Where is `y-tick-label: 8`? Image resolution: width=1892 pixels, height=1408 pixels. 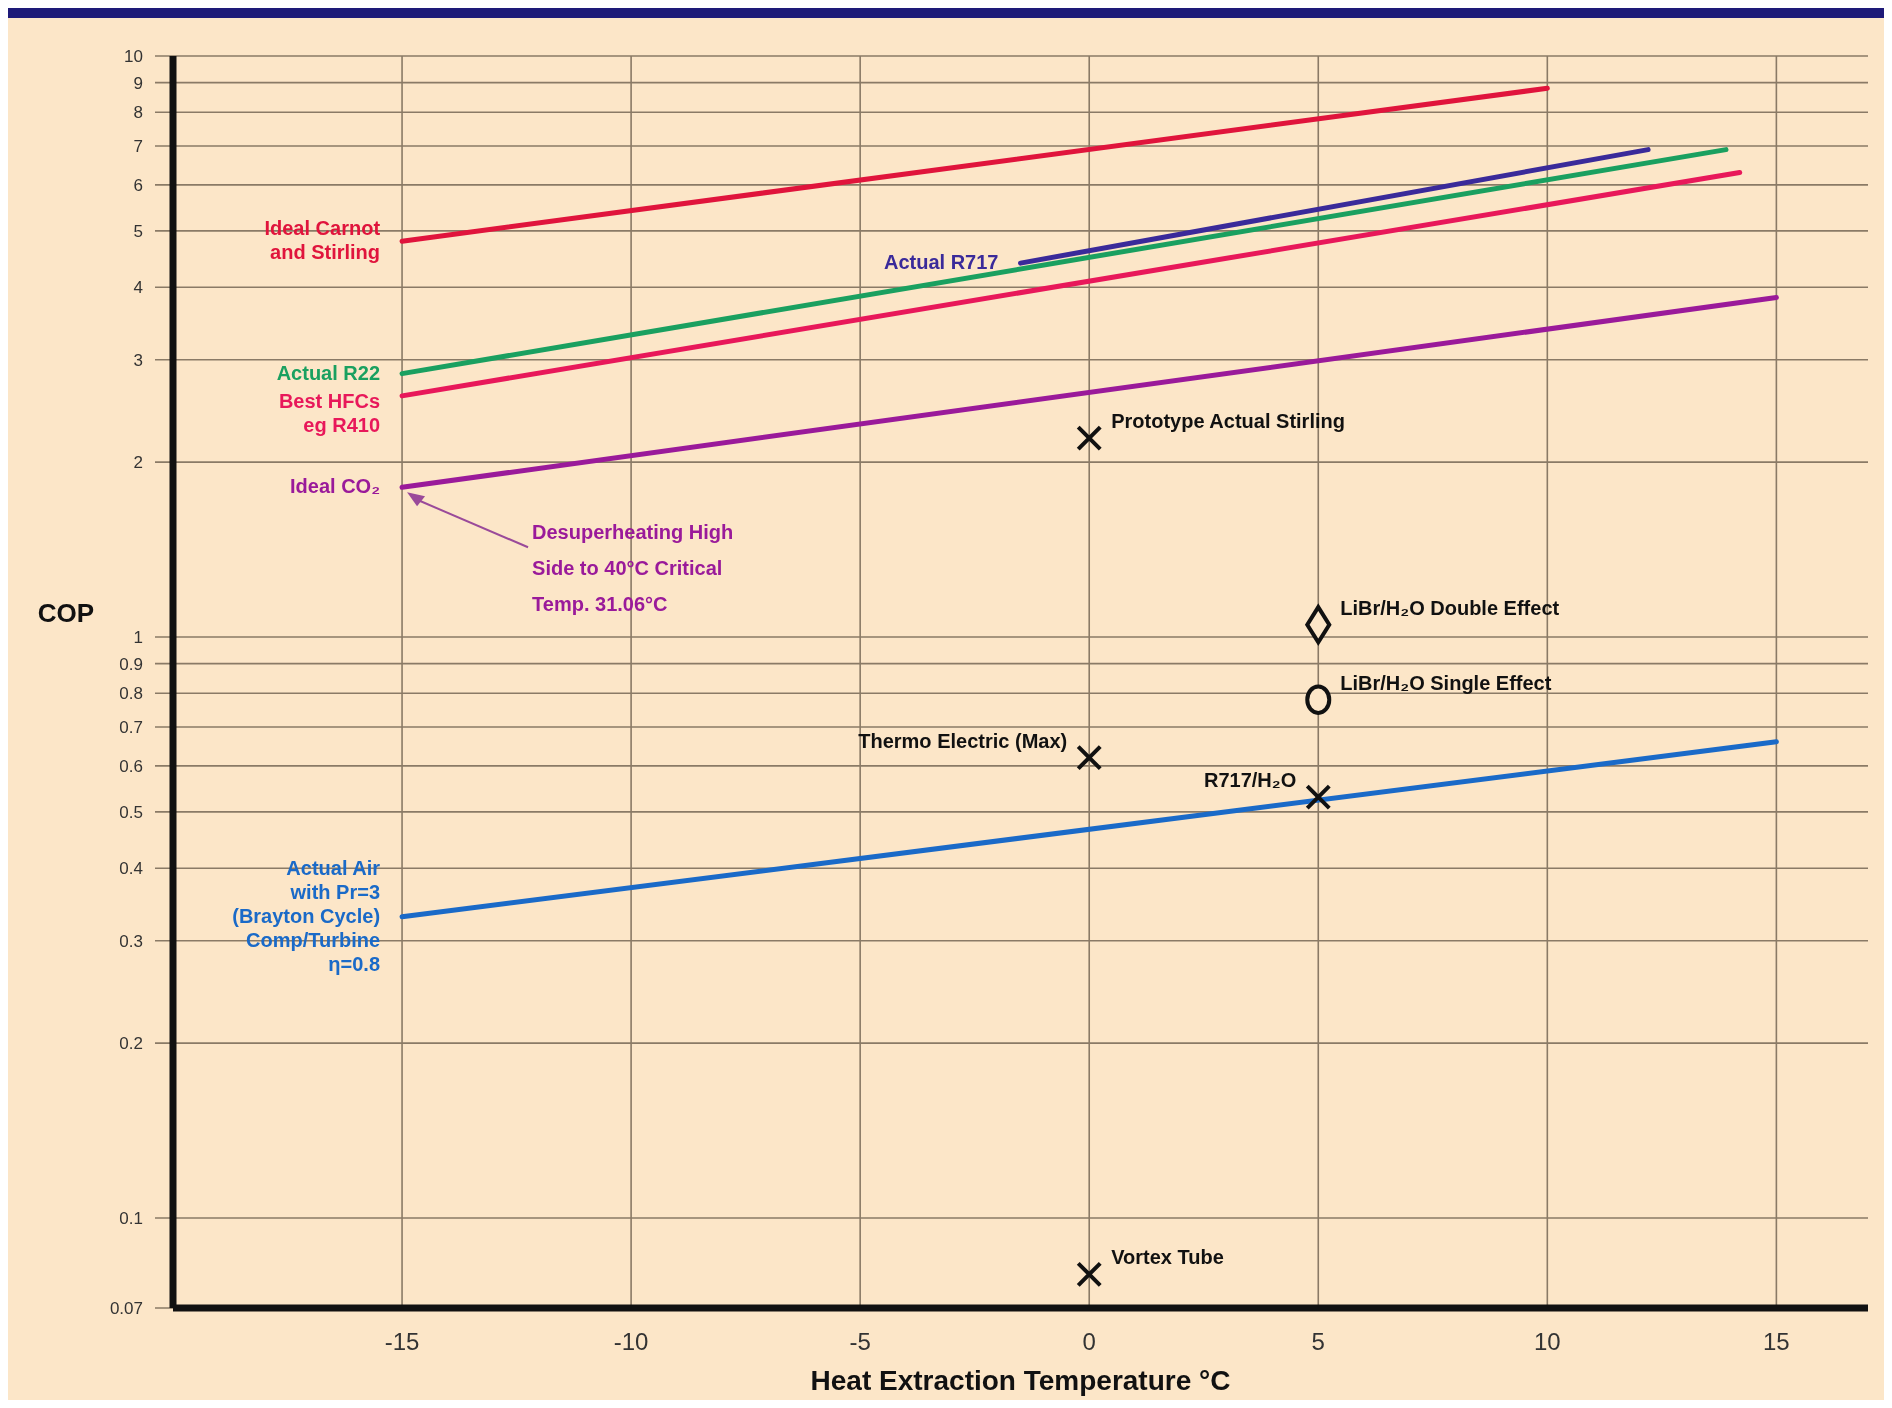 y-tick-label: 8 is located at coordinates (138, 113).